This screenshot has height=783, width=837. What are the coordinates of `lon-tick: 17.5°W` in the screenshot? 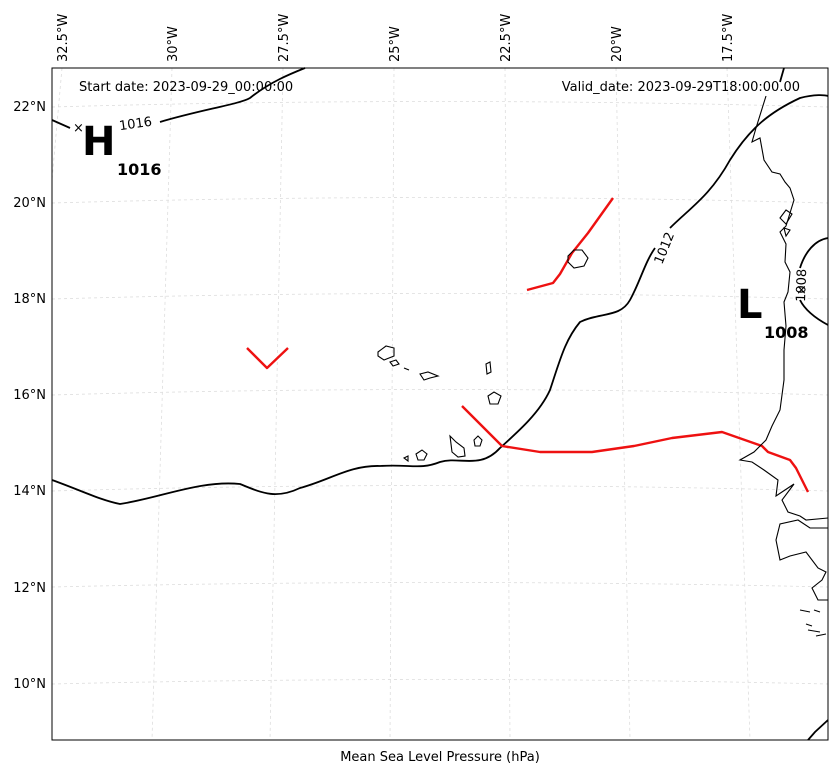 It's located at (728, 38).